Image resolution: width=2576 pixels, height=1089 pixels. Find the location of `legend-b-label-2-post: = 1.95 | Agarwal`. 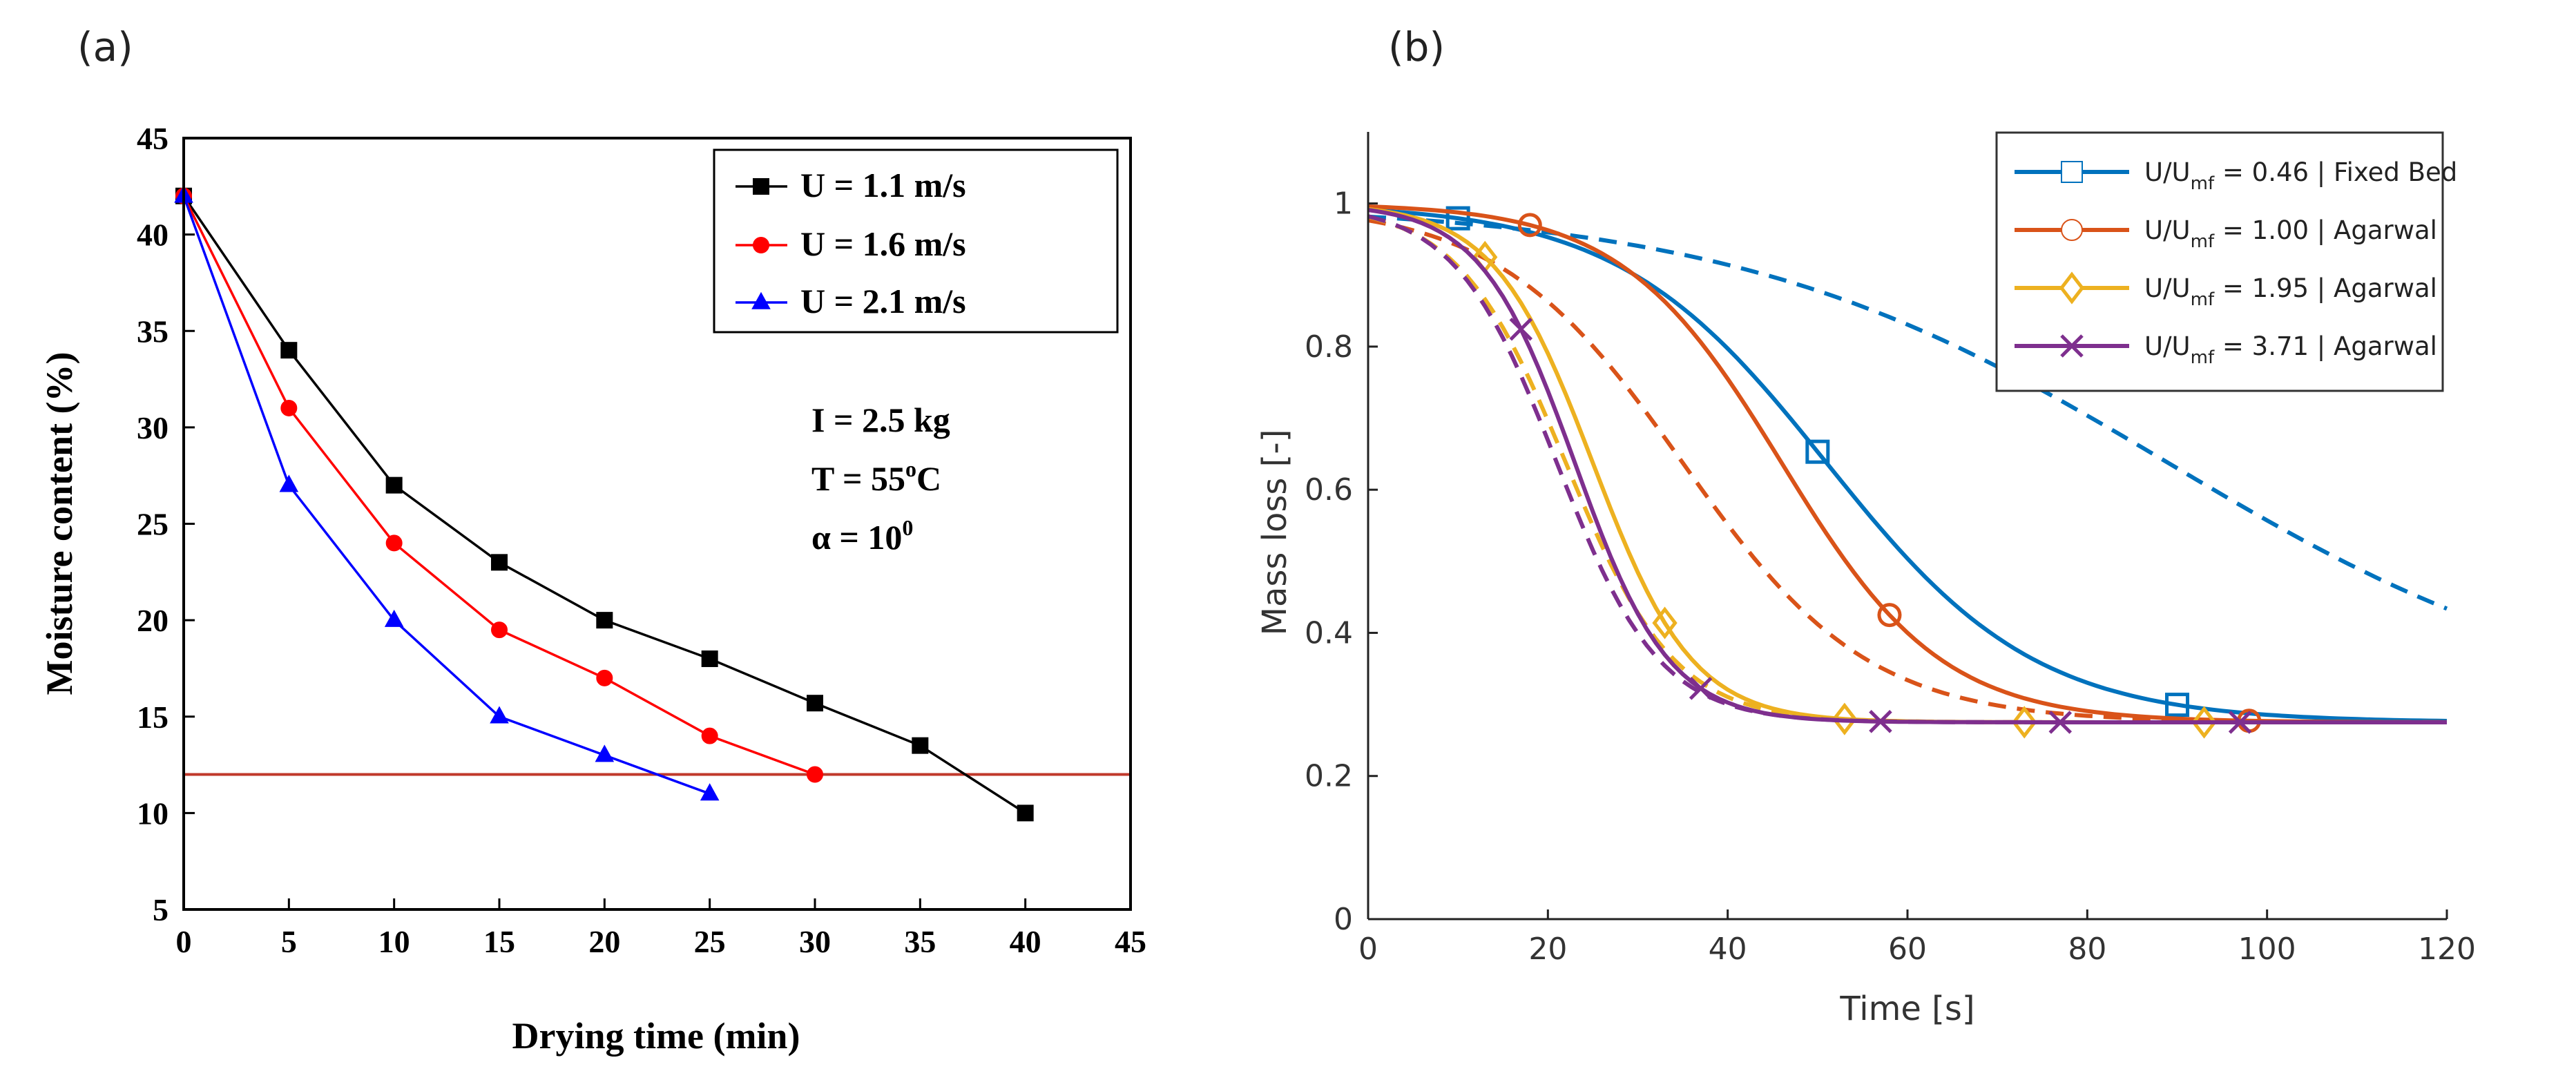

legend-b-label-2-post: = 1.95 | Agarwal is located at coordinates (2325, 288).